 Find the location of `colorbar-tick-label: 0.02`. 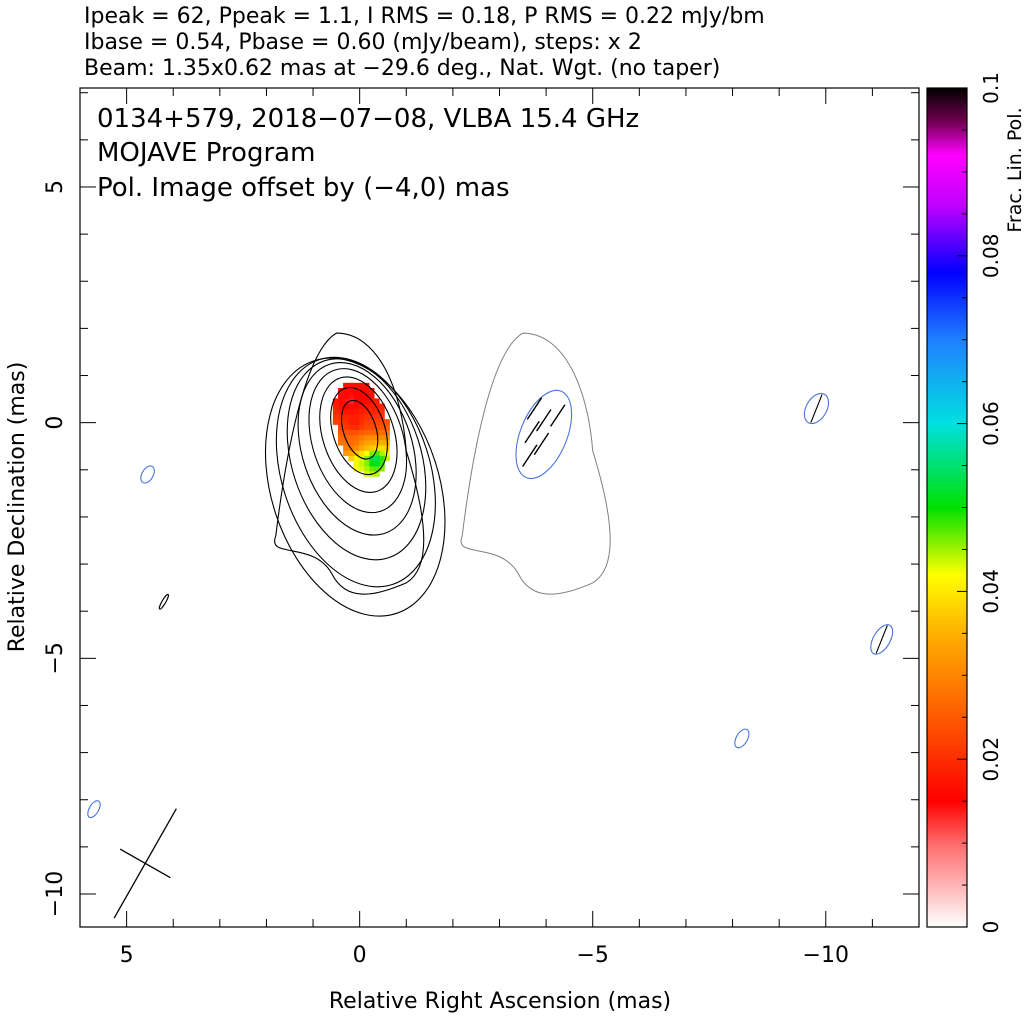

colorbar-tick-label: 0.02 is located at coordinates (991, 759).